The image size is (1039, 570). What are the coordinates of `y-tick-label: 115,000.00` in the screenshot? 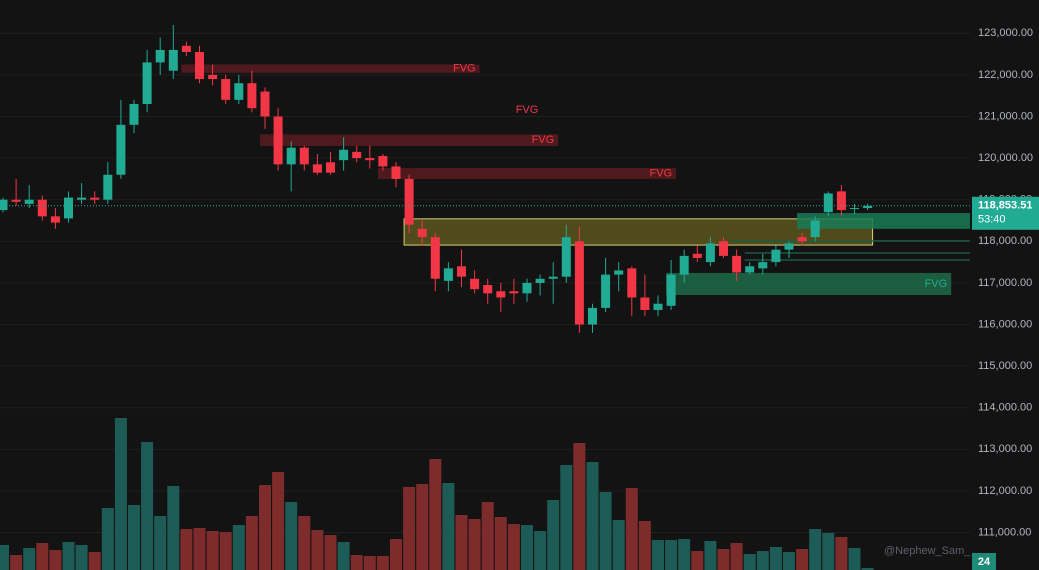 It's located at (1005, 366).